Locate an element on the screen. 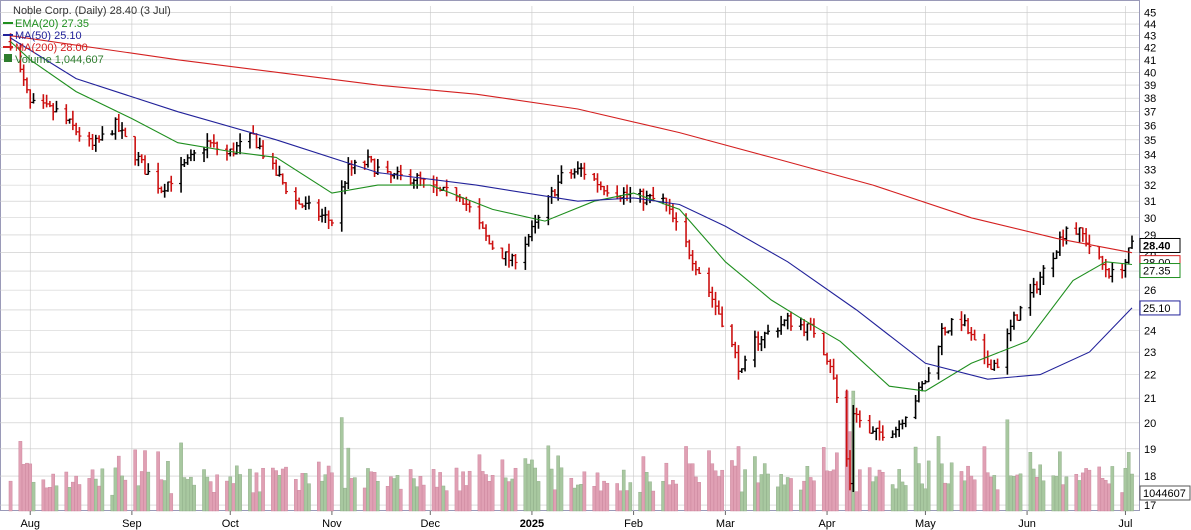 This screenshot has height=530, width=1191. y-tick-label: 17 is located at coordinates (1150, 506).